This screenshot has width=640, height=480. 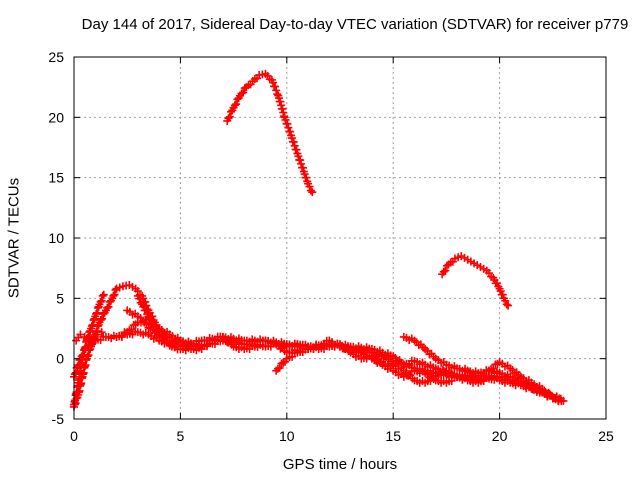 I want to click on y-tick-label: 20, so click(x=56, y=117).